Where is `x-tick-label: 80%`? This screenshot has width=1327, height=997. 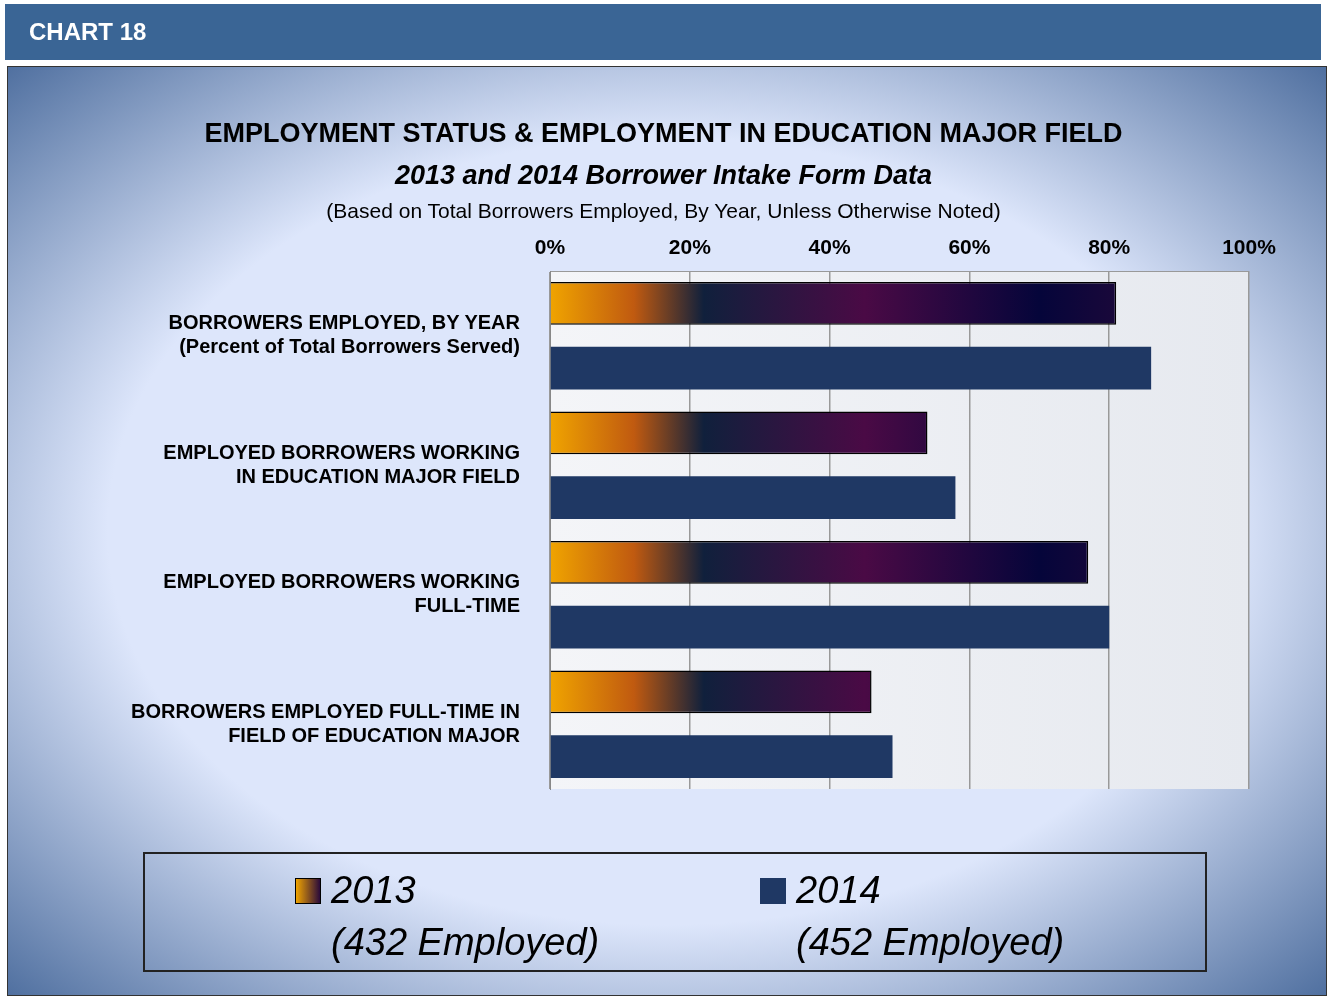
x-tick-label: 80% is located at coordinates (1109, 247).